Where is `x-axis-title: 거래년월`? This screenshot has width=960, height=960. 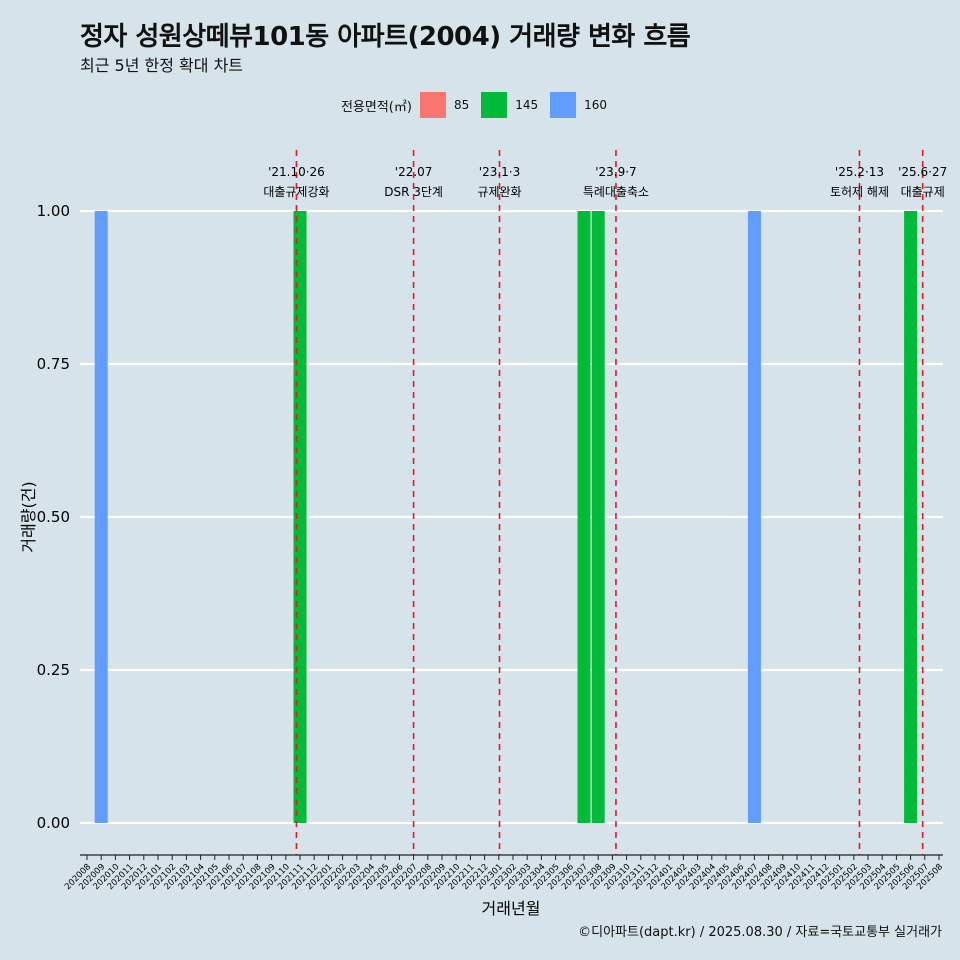 x-axis-title: 거래년월 is located at coordinates (511, 908).